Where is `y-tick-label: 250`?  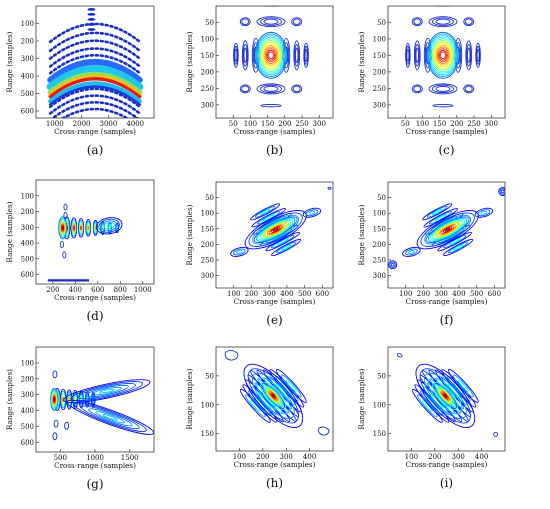 y-tick-label: 250 is located at coordinates (207, 260).